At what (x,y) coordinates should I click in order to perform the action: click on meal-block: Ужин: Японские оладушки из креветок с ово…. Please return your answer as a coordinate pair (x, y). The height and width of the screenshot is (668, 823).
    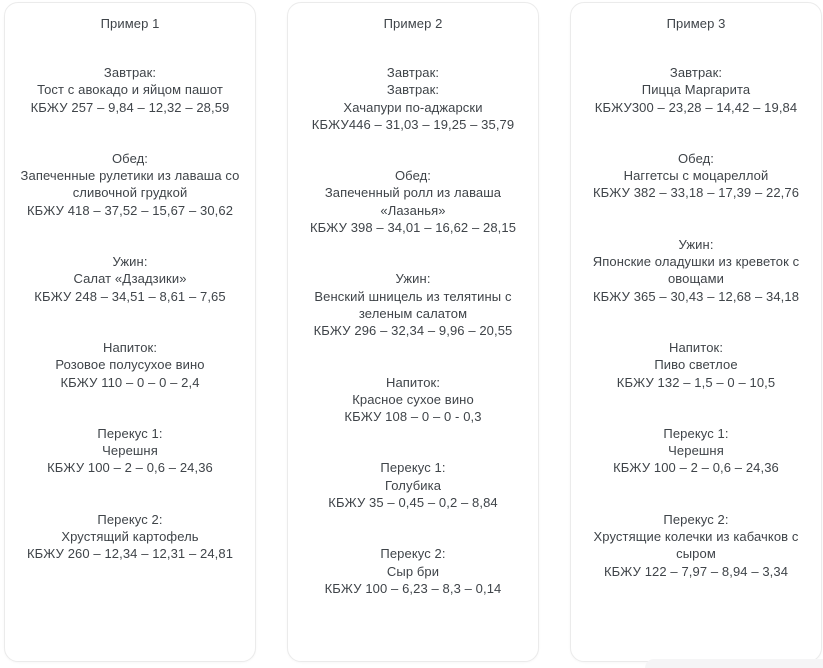
    Looking at the image, I should click on (696, 270).